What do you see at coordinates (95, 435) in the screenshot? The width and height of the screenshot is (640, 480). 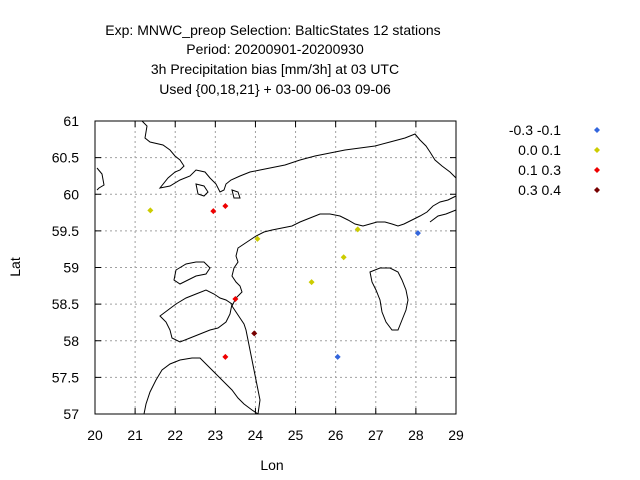 I see `x-tick-label: 20` at bounding box center [95, 435].